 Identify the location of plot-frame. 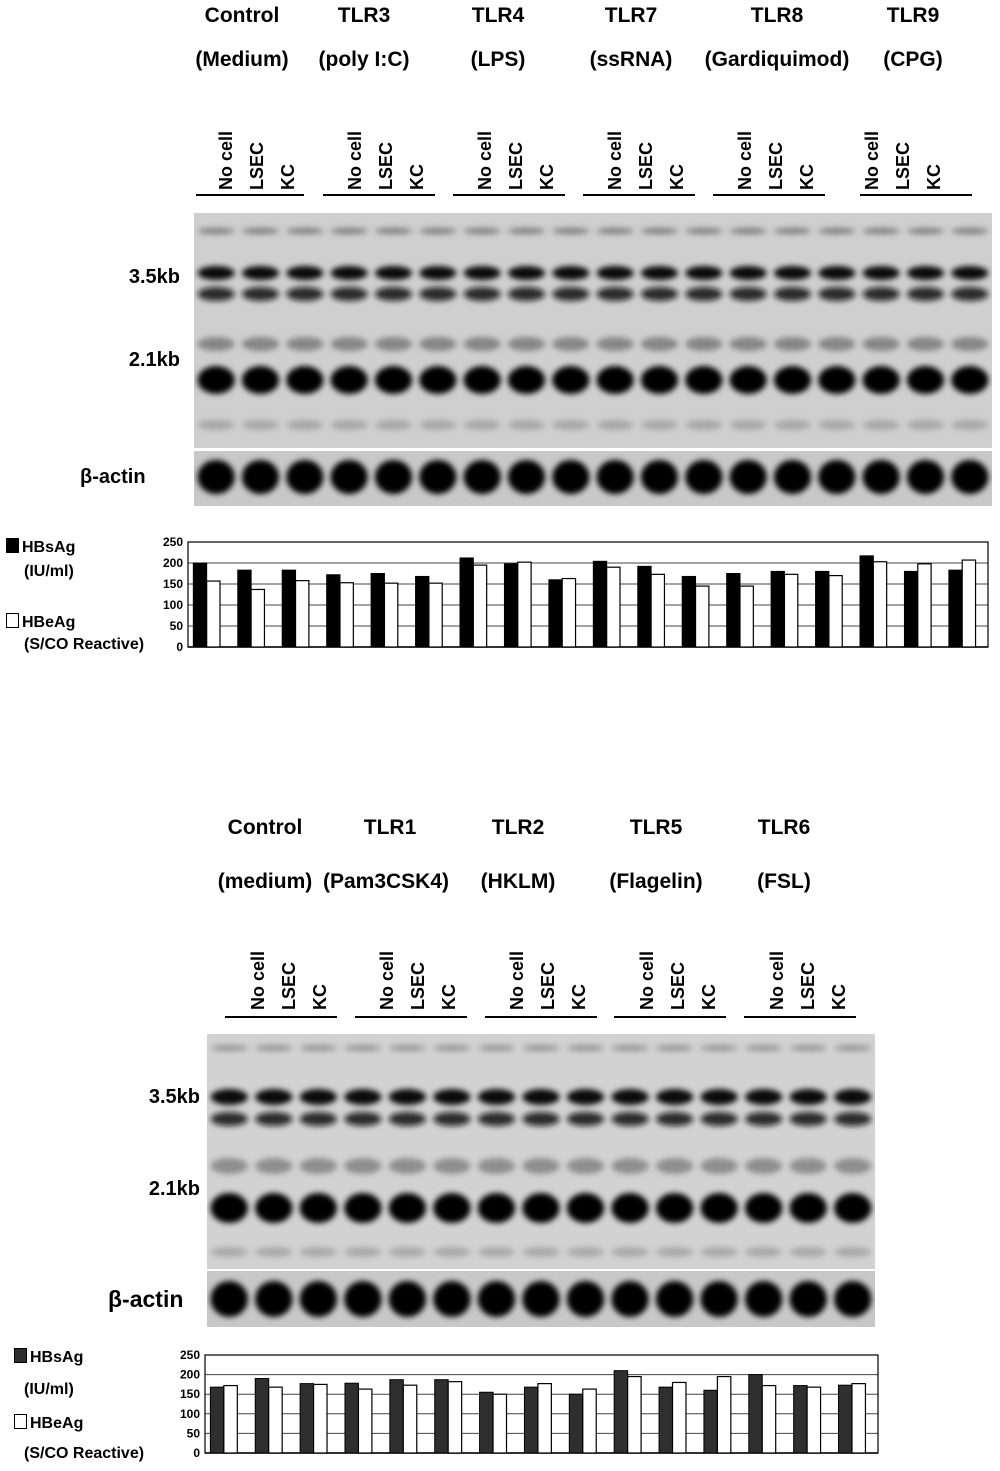
(588, 594).